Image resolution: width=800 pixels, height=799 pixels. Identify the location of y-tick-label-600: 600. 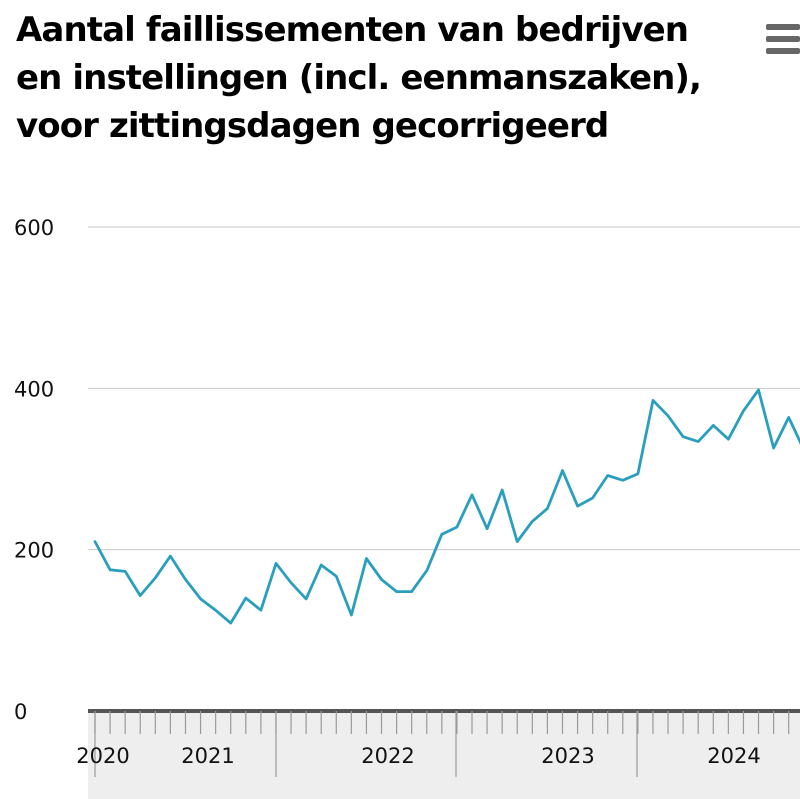
(34, 228).